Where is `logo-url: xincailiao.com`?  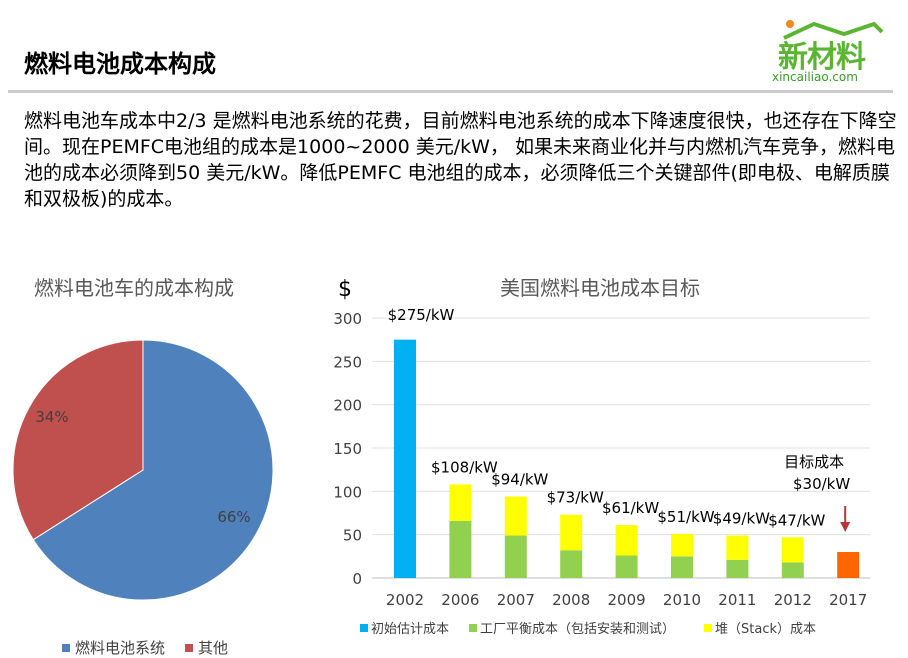 logo-url: xincailiao.com is located at coordinates (815, 77).